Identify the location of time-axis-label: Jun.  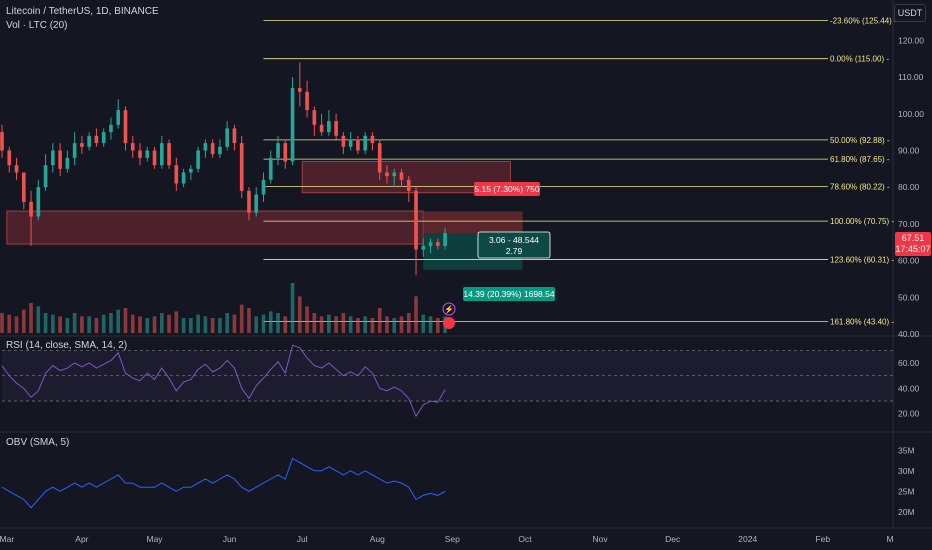
(230, 539).